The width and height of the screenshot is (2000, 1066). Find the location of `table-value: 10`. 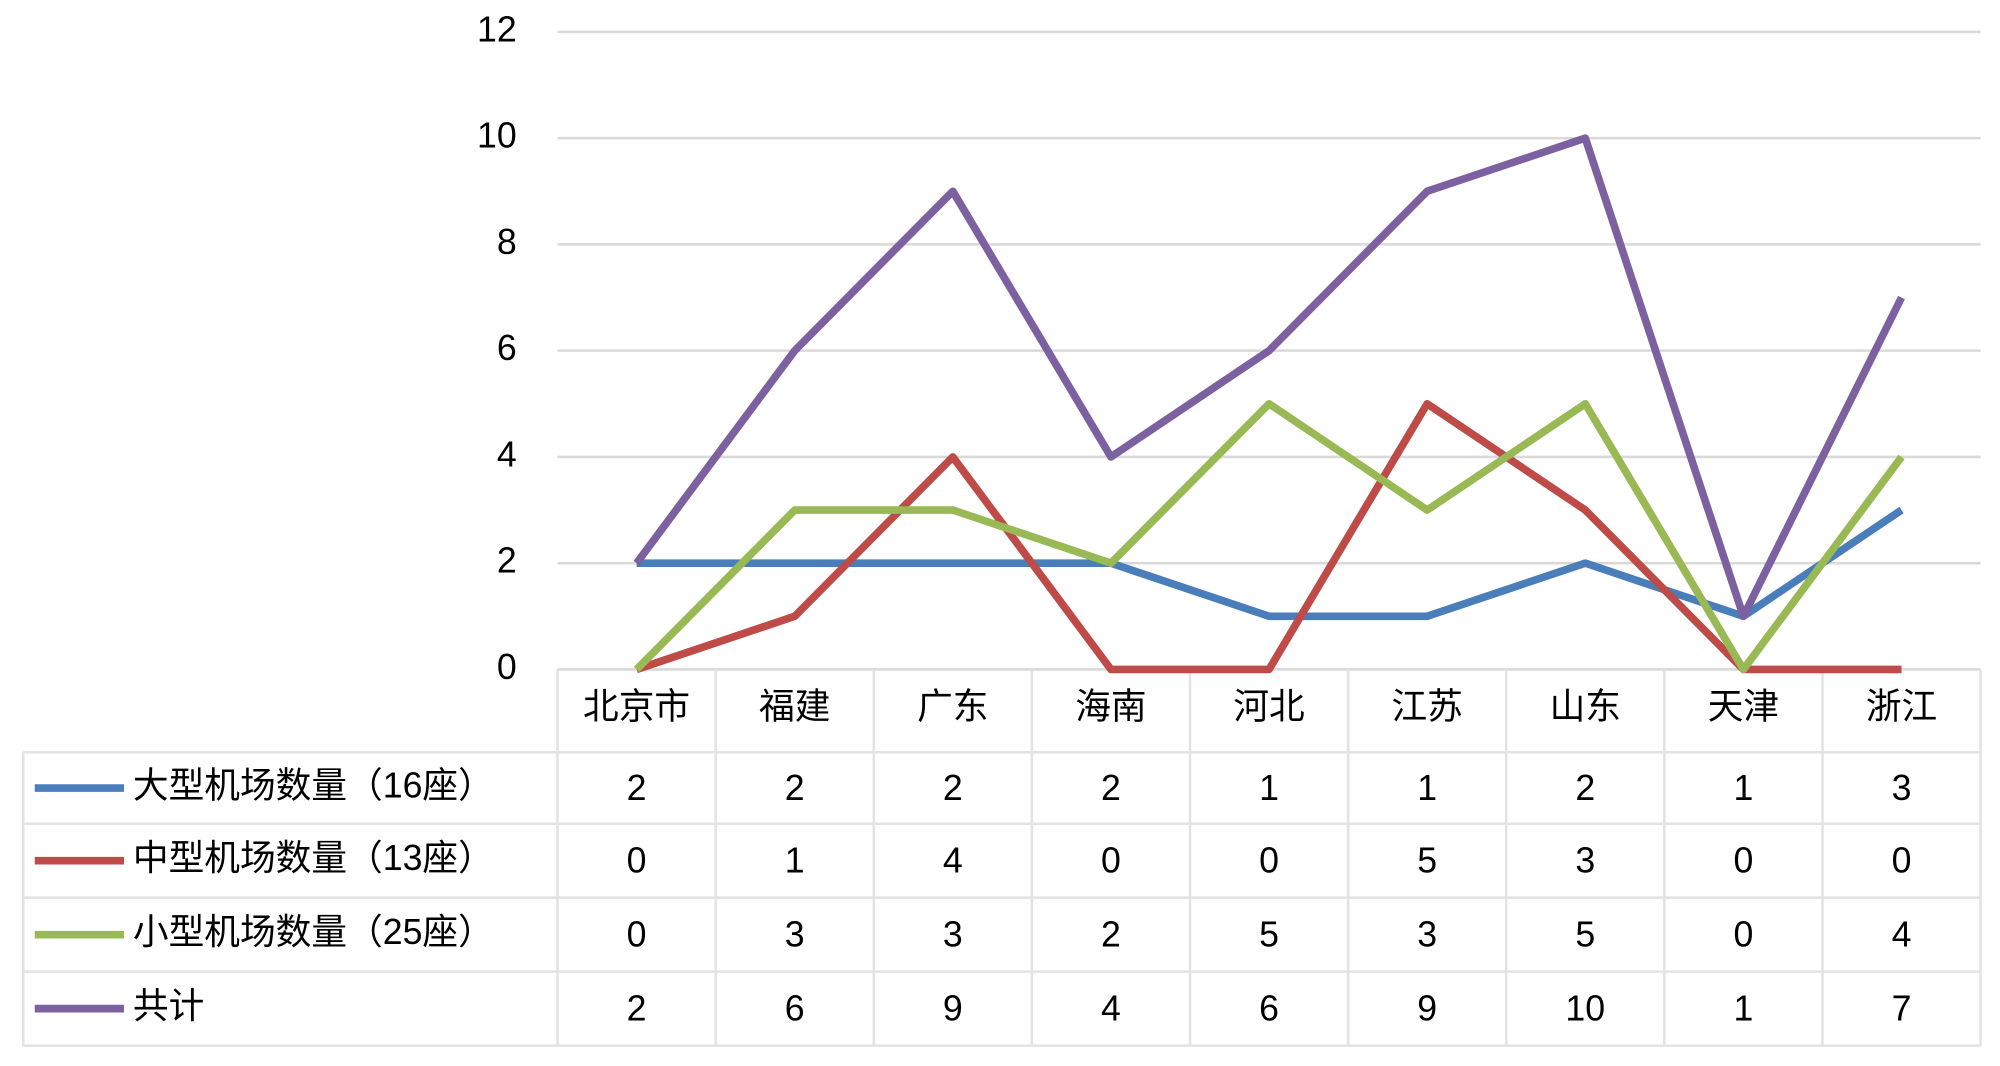

table-value: 10 is located at coordinates (1585, 1009).